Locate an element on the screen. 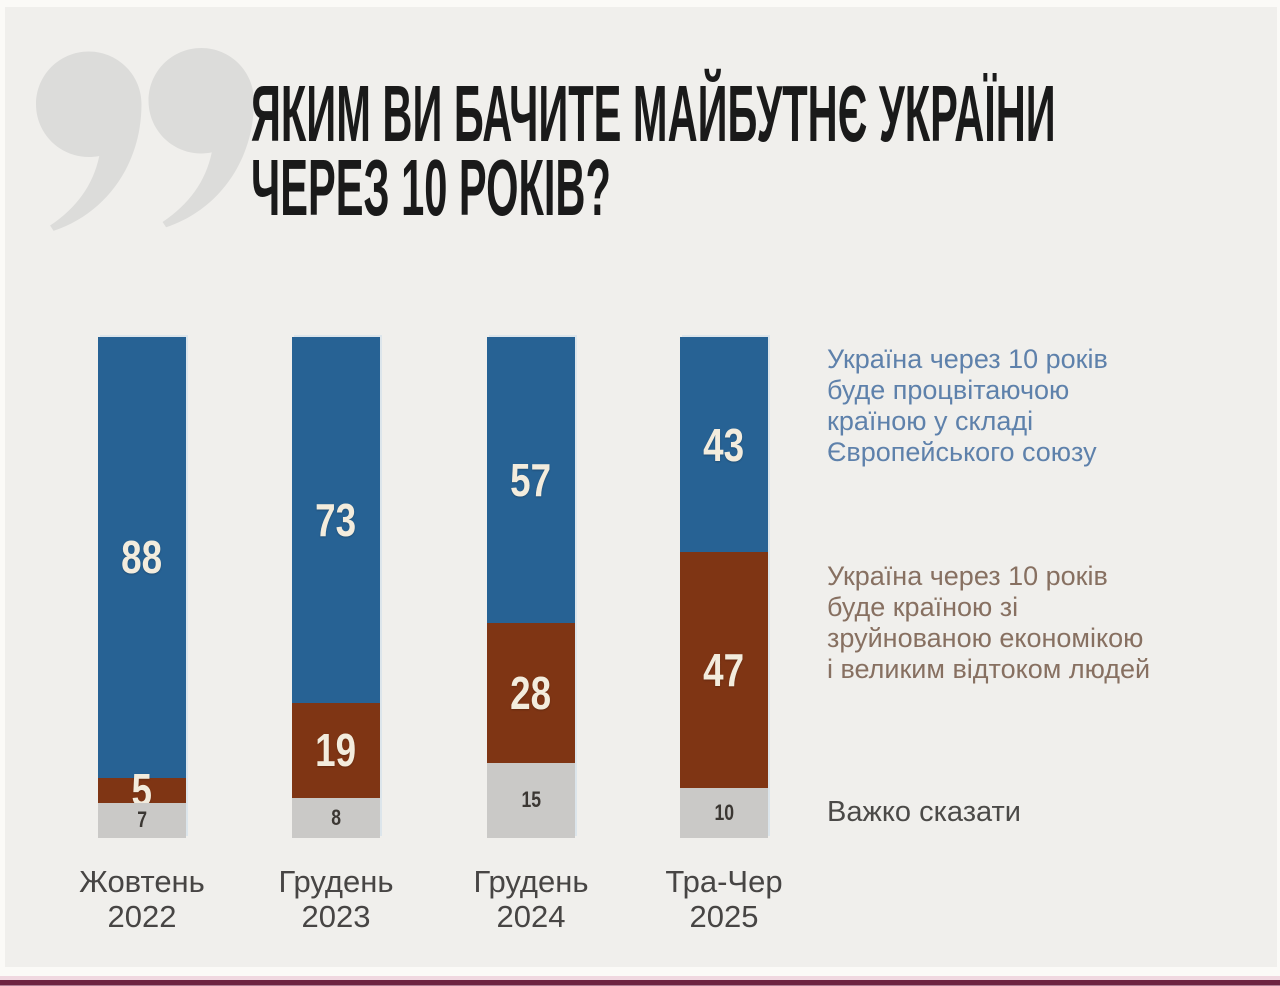 This screenshot has width=1280, height=986. segment-eu: 88 is located at coordinates (142, 557).